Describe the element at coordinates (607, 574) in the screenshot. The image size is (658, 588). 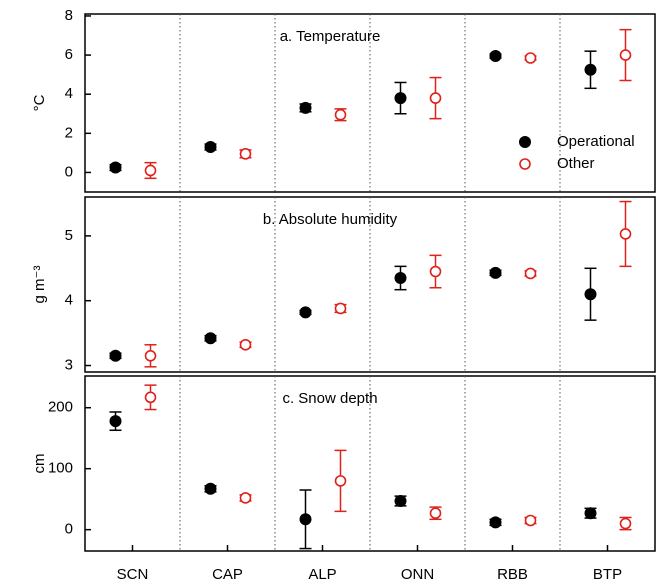
I see `x-tick-label: BTP` at that location.